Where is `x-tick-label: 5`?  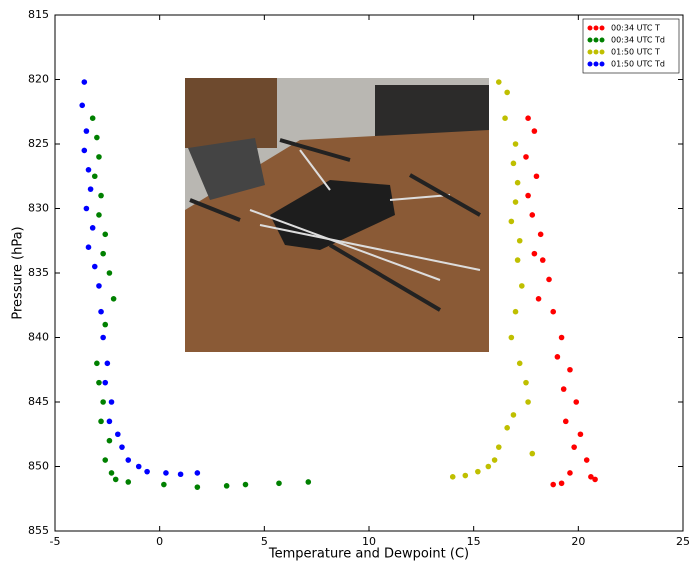 x-tick-label: 5 is located at coordinates (264, 541).